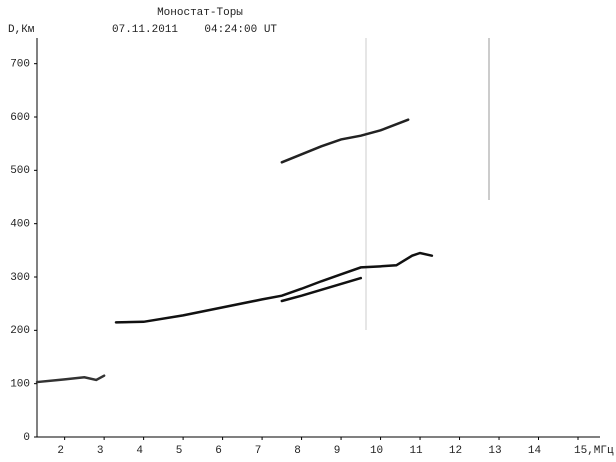 The image size is (616, 462). Describe the element at coordinates (194, 30) in the screenshot. I see `chart-subtitle: 07.11.2011 04:24:00 UT` at that location.